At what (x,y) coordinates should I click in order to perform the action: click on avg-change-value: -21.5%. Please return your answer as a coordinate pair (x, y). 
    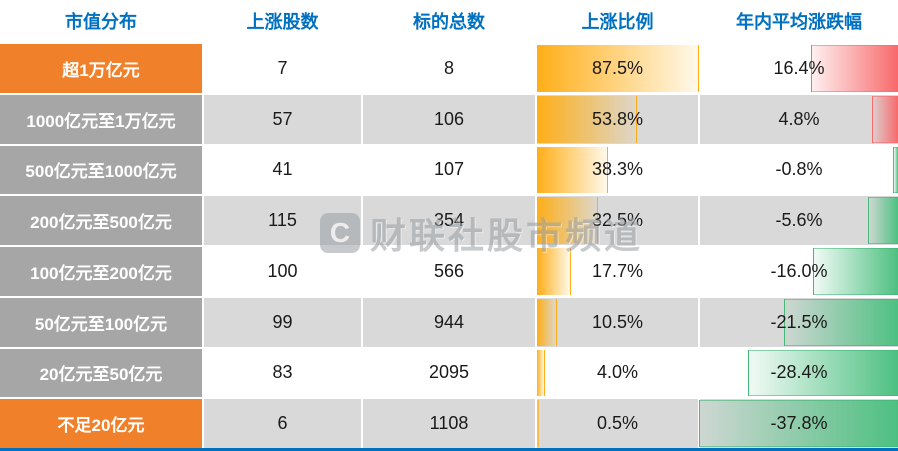
    Looking at the image, I should click on (799, 321).